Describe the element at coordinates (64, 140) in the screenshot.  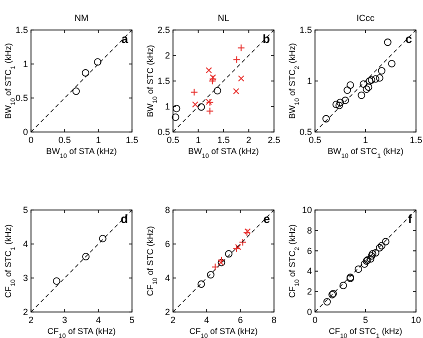
I see `x-tick-label: 0.5` at that location.